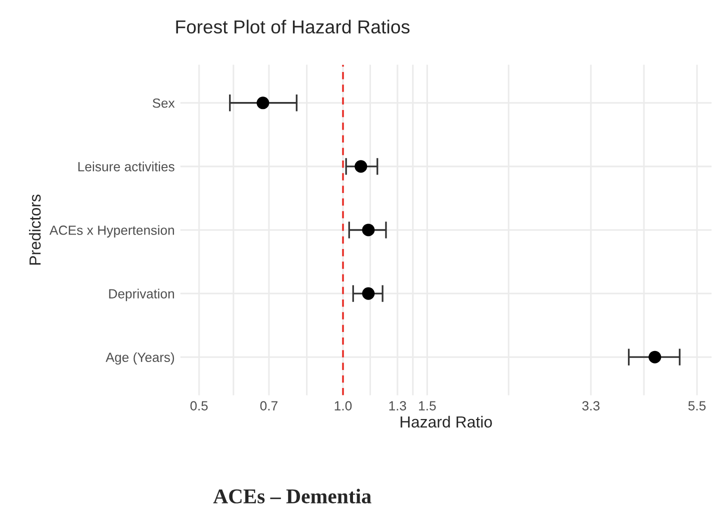  Describe the element at coordinates (591, 405) in the screenshot. I see `x-tick-label: 3.3` at that location.